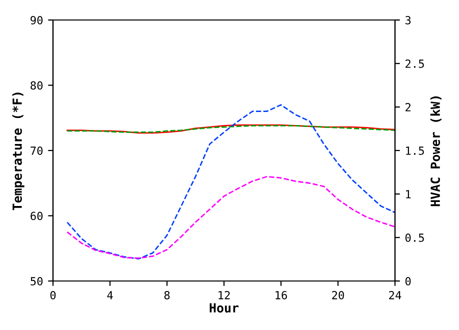 The height and width of the screenshot is (330, 459). Describe the element at coordinates (408, 194) in the screenshot. I see `y2-tick-label: 1` at that location.